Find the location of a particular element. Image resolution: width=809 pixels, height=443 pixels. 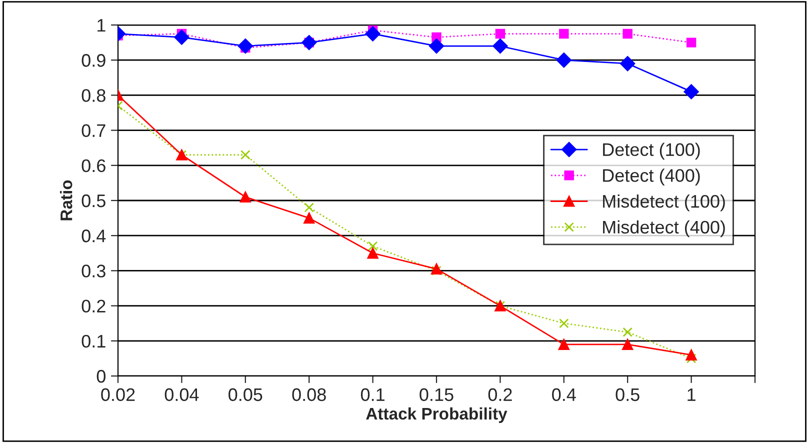

y-tick-label: 0.5 is located at coordinates (94, 201).